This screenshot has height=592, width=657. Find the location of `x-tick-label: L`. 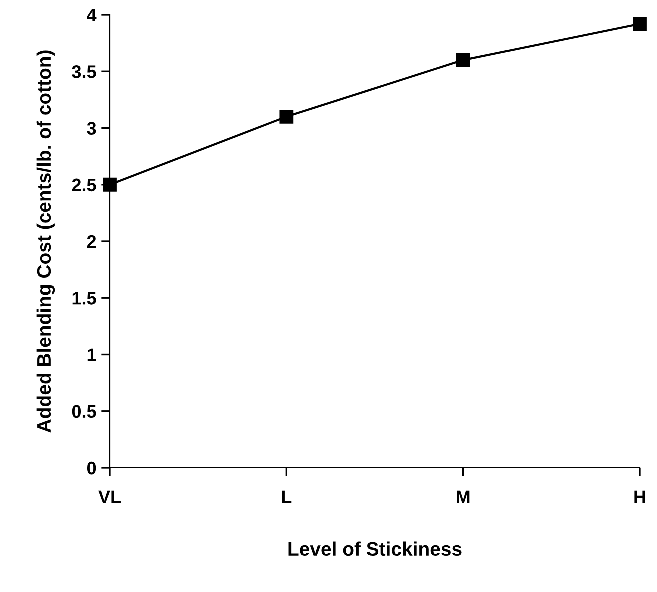

x-tick-label: L is located at coordinates (287, 497).